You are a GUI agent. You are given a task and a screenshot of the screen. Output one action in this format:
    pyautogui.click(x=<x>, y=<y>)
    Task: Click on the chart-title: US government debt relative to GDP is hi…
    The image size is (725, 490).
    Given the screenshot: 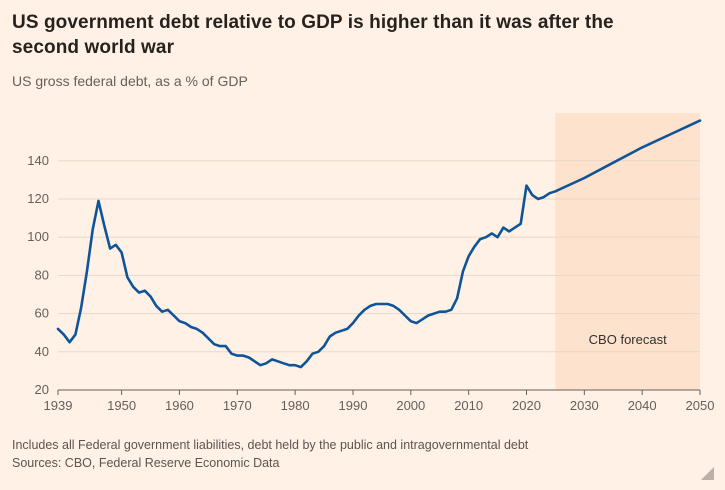 What is the action you would take?
    pyautogui.click(x=313, y=35)
    